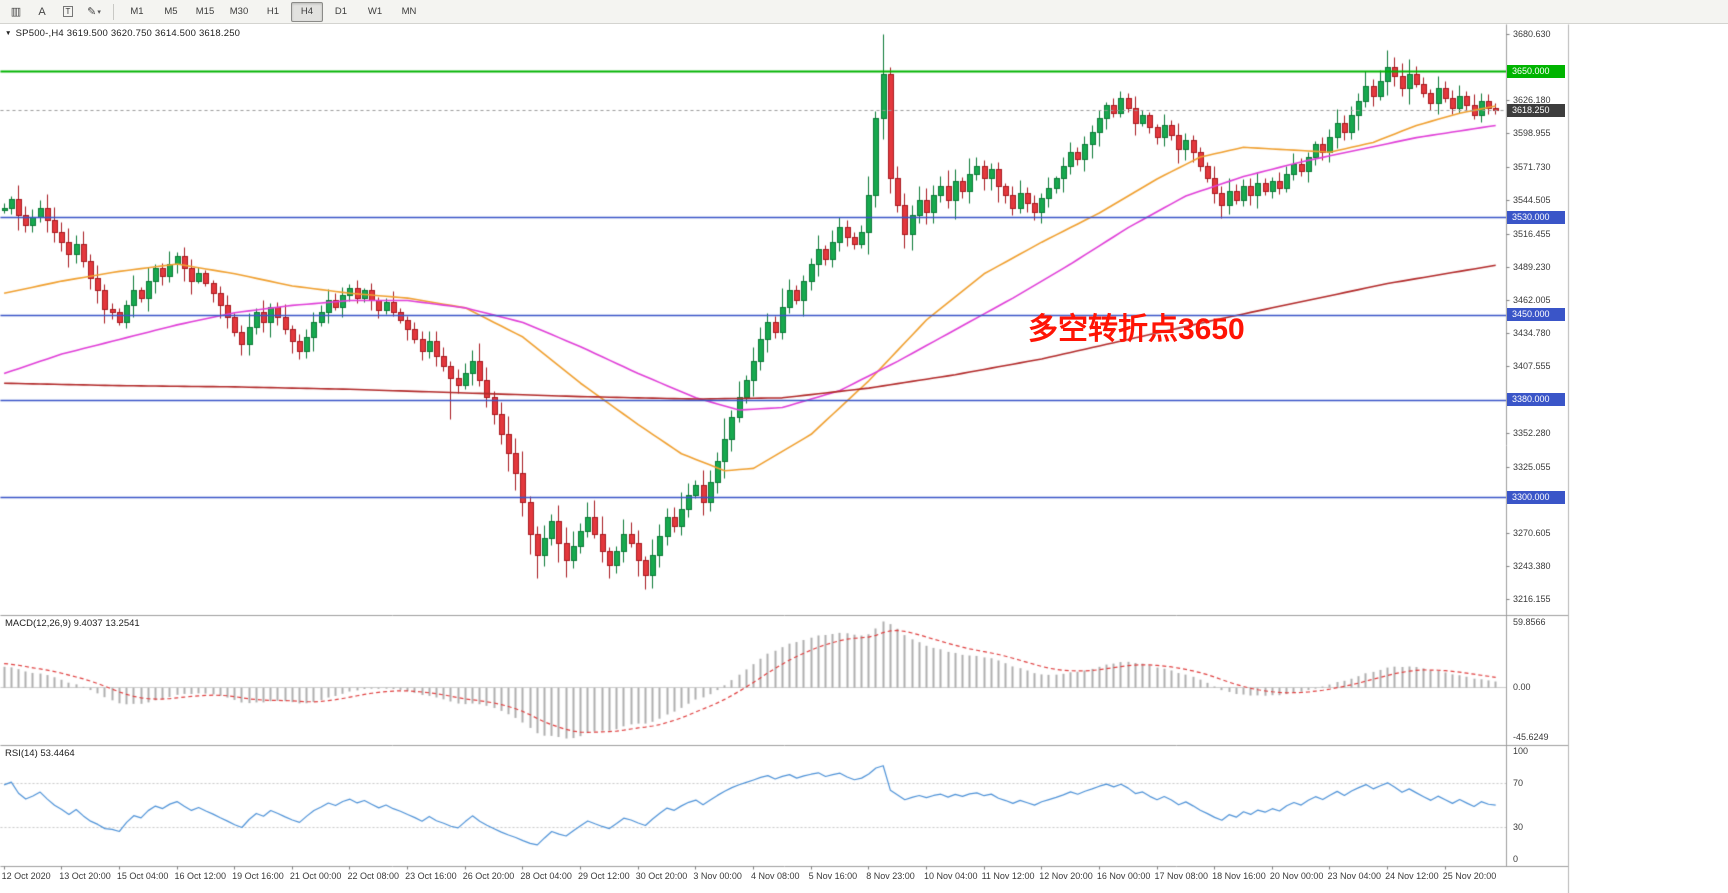 The width and height of the screenshot is (1728, 893). Describe the element at coordinates (775, 876) in the screenshot. I see `time-axis-label: 4 Nov 08:00` at that location.